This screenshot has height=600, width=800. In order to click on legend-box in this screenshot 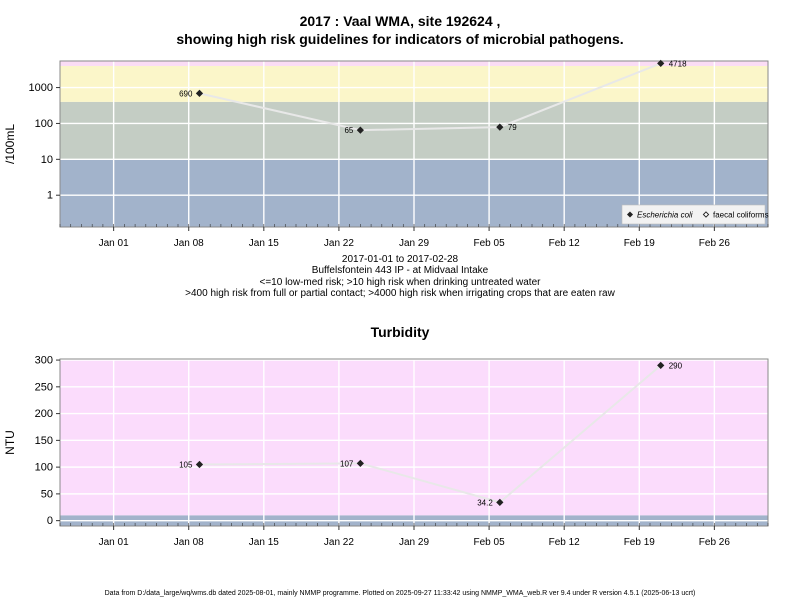, I will do `click(693, 214)`.